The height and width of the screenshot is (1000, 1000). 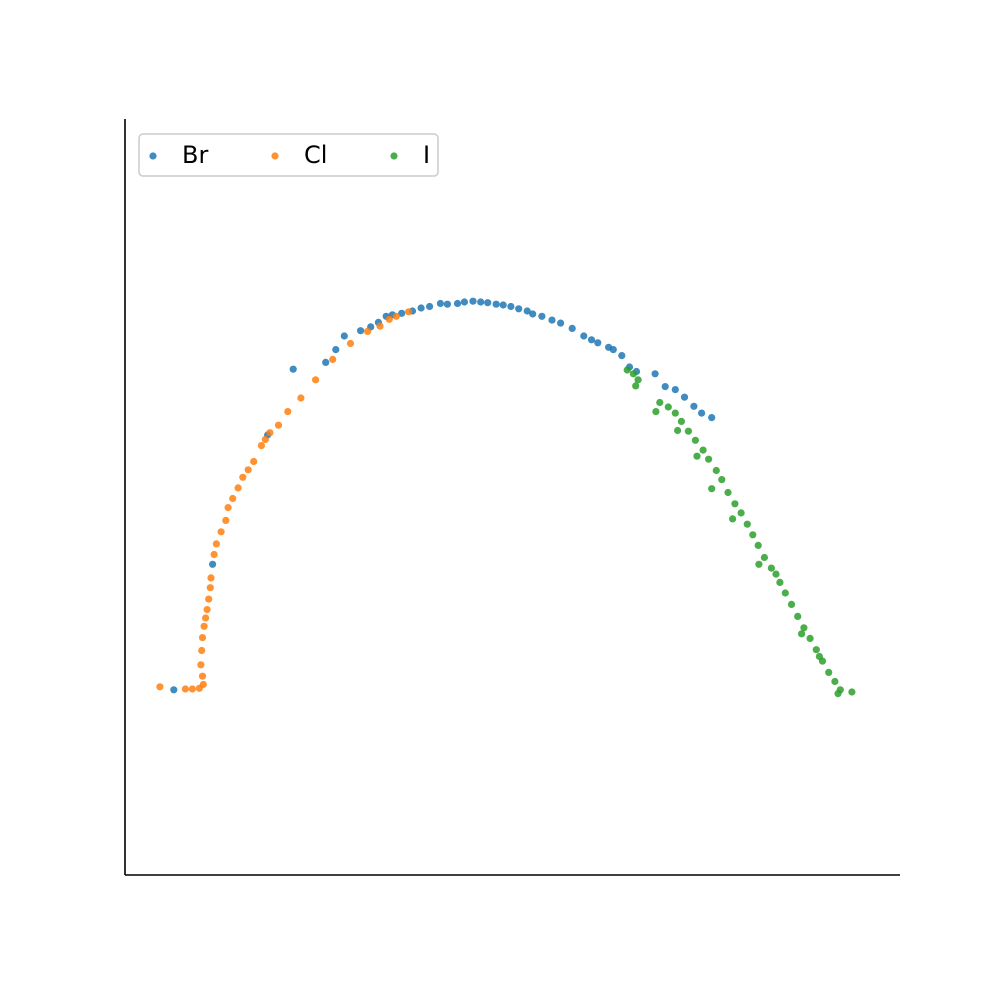 I want to click on legend: Br Cl I, so click(x=288, y=155).